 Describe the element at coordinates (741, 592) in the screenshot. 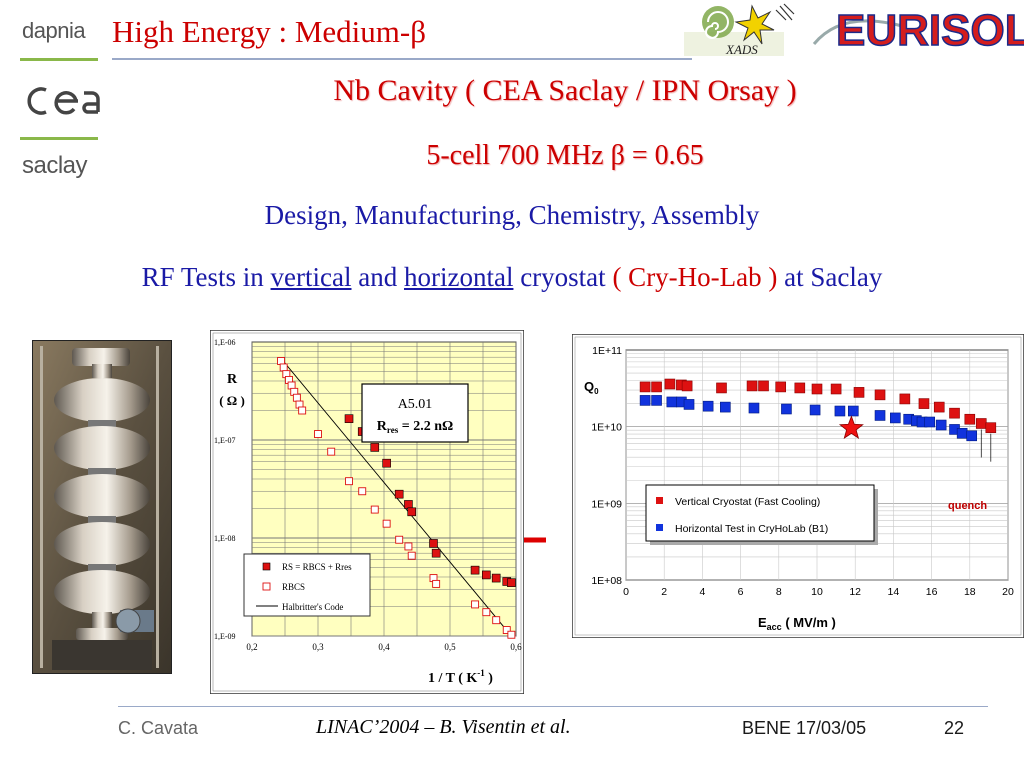

I see `q0-x-tick-label: 6` at that location.